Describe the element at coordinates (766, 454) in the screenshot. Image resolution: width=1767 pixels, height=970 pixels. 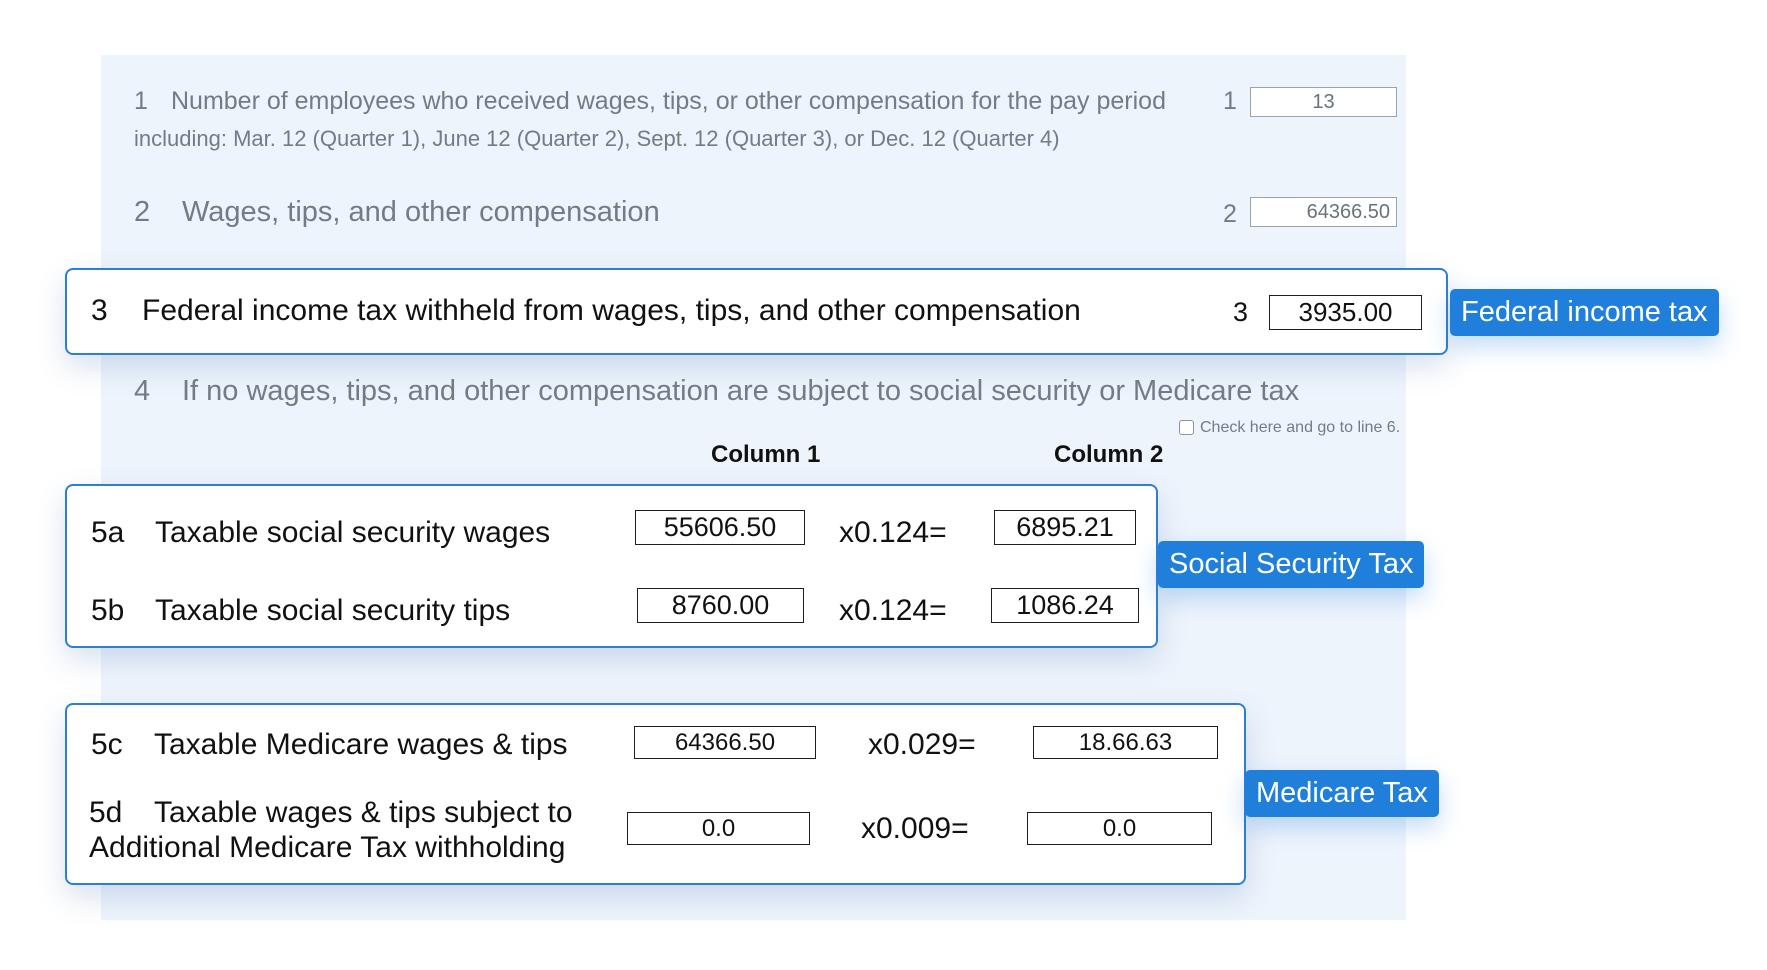
I see `column1-header: Column 1` at that location.